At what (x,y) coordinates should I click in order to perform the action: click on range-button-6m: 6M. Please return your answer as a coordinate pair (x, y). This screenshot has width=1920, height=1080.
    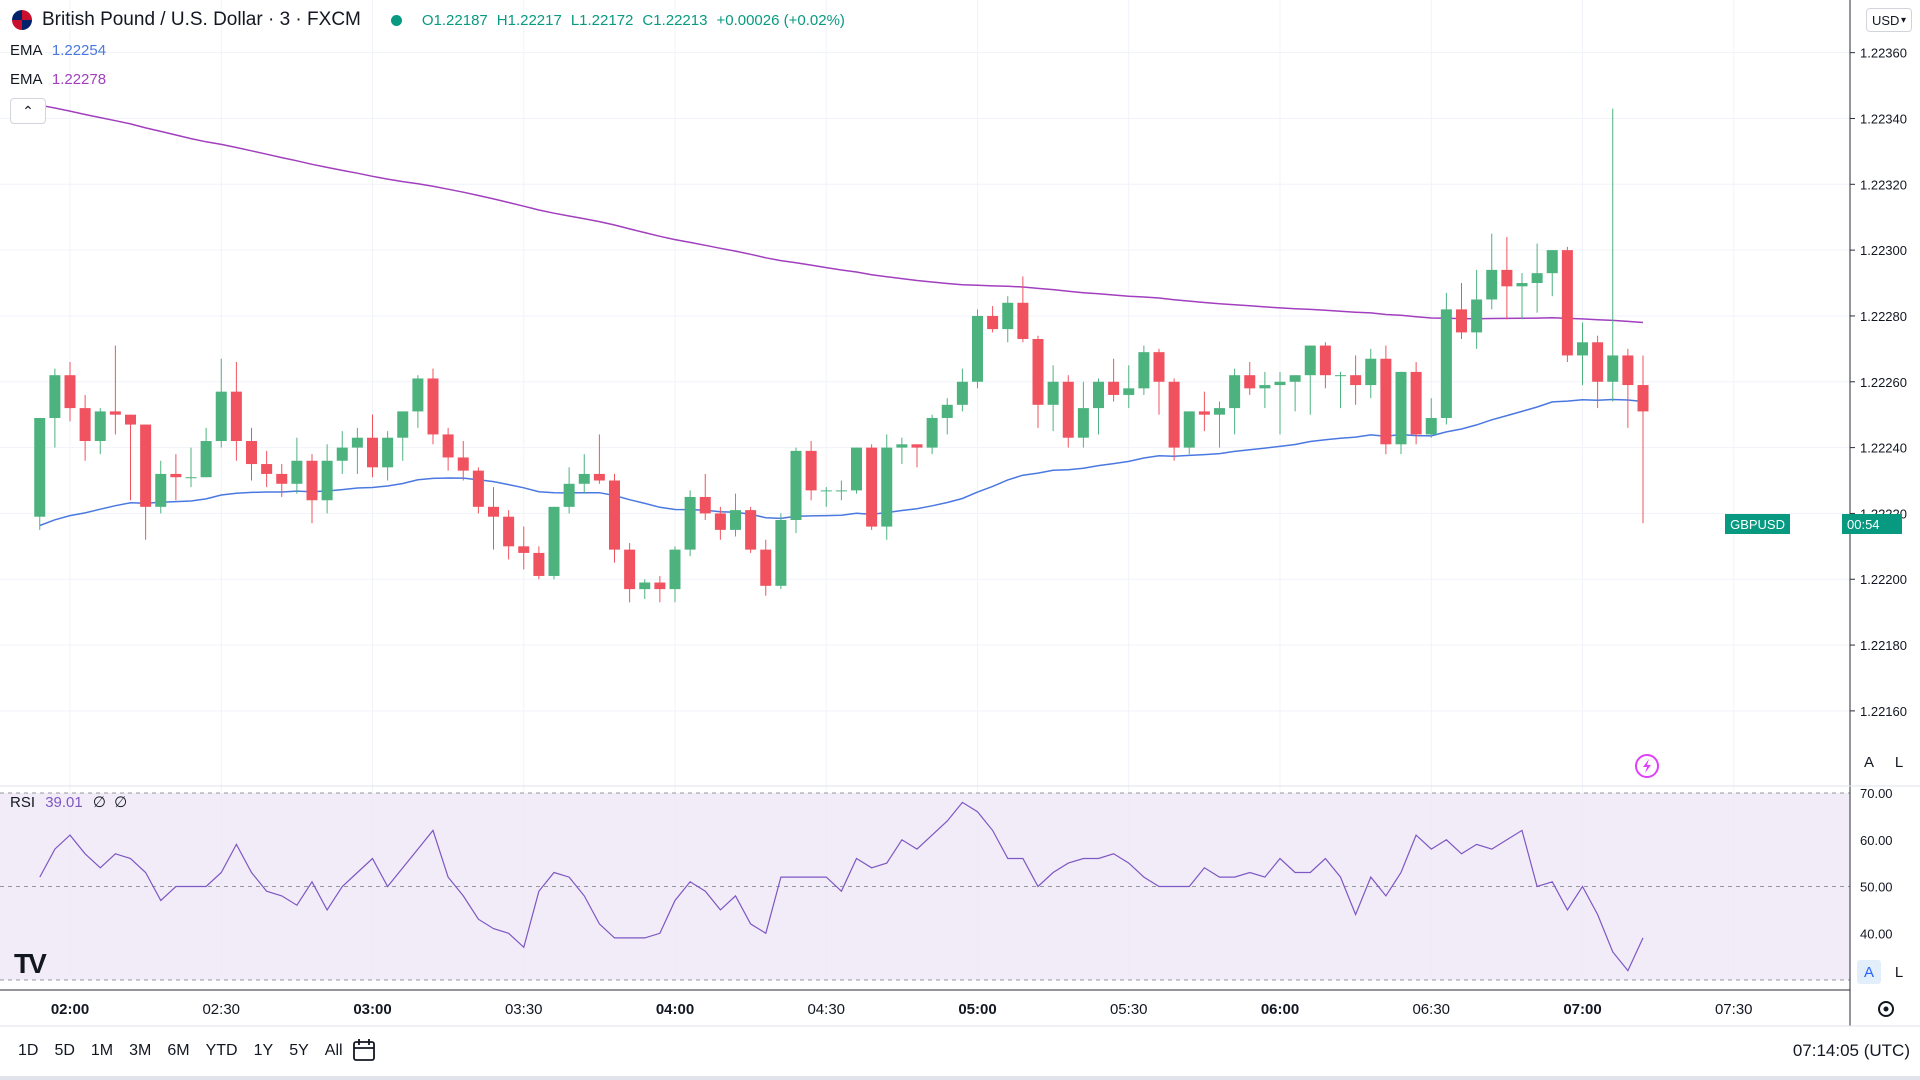
    Looking at the image, I should click on (178, 1050).